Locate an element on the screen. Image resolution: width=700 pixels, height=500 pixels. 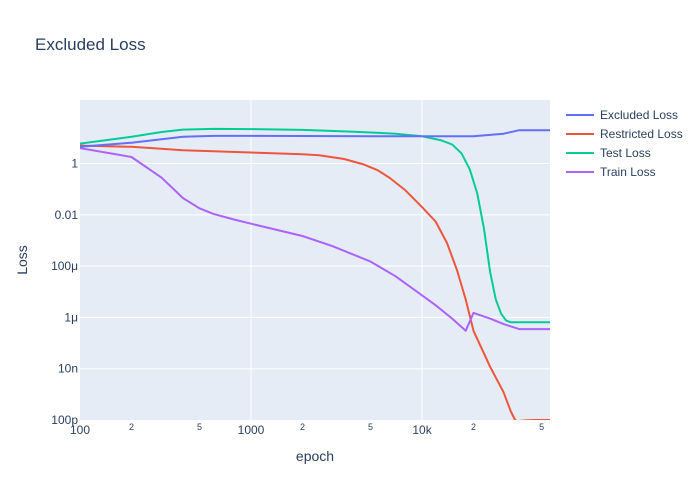
y-tick-label: 100μ is located at coordinates (64, 266).